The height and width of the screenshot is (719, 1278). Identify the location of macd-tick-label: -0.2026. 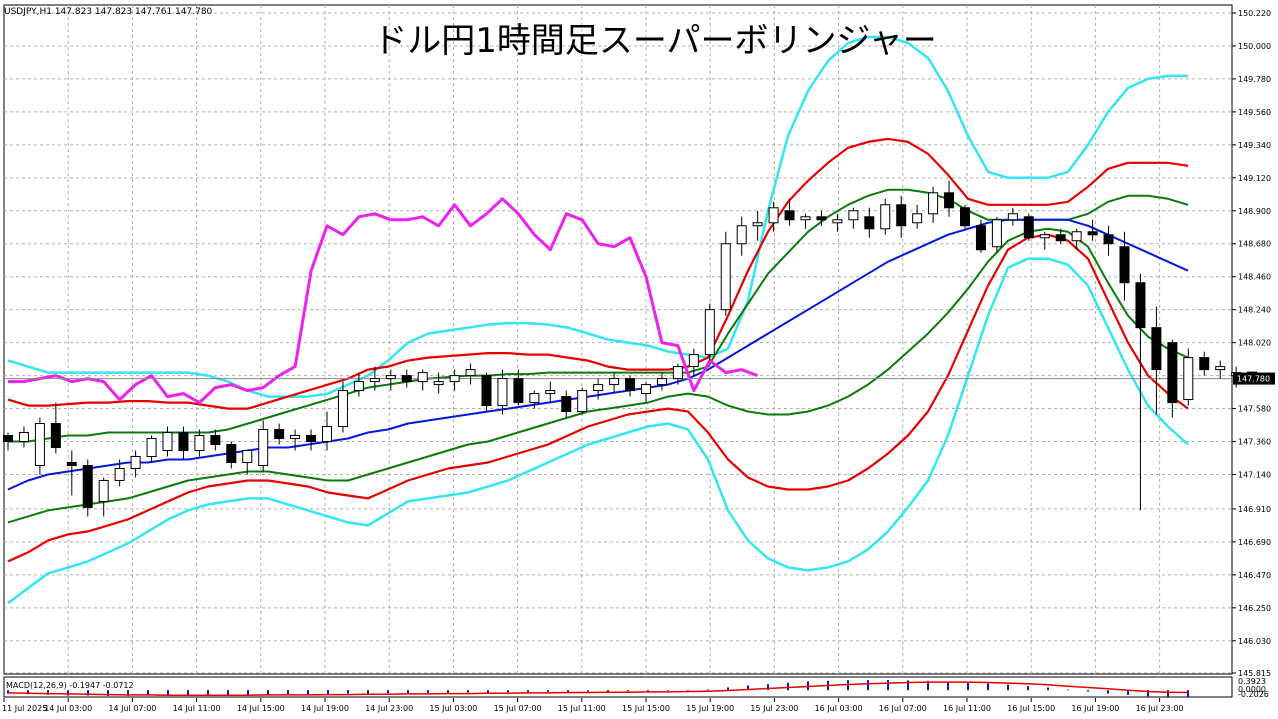
(1253, 694).